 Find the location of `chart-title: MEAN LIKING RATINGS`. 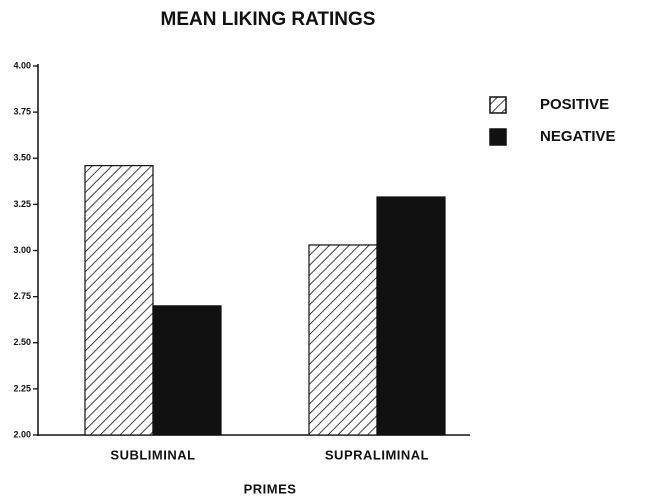

chart-title: MEAN LIKING RATINGS is located at coordinates (268, 19).